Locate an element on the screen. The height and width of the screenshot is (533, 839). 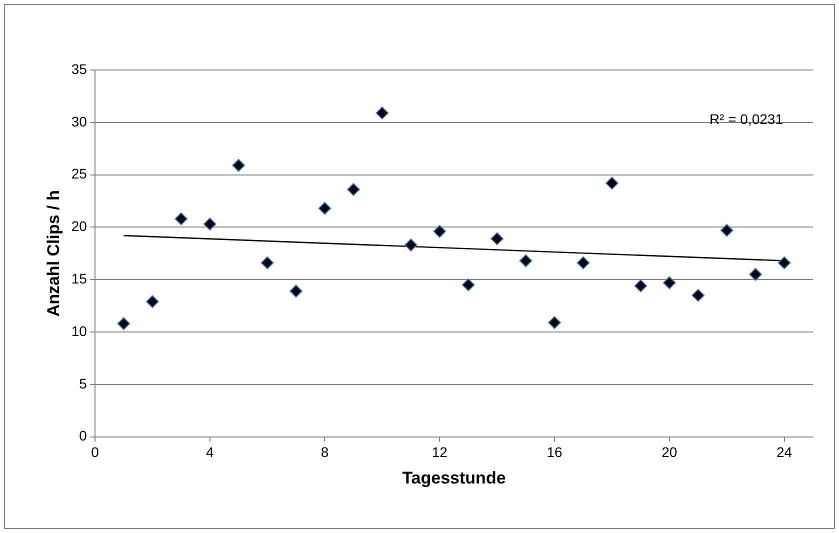
annotation: R² = 0,0231 is located at coordinates (746, 118).